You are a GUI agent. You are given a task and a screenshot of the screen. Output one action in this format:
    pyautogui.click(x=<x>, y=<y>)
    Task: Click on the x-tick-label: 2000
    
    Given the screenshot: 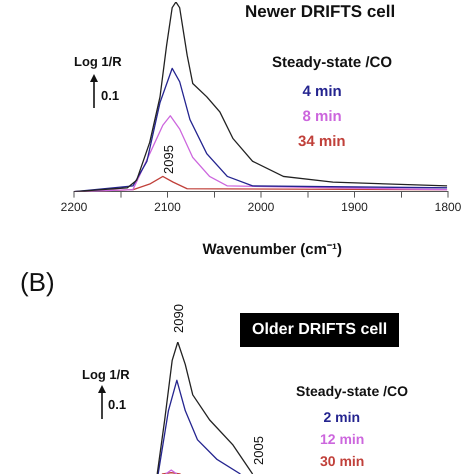 What is the action you would take?
    pyautogui.click(x=261, y=207)
    